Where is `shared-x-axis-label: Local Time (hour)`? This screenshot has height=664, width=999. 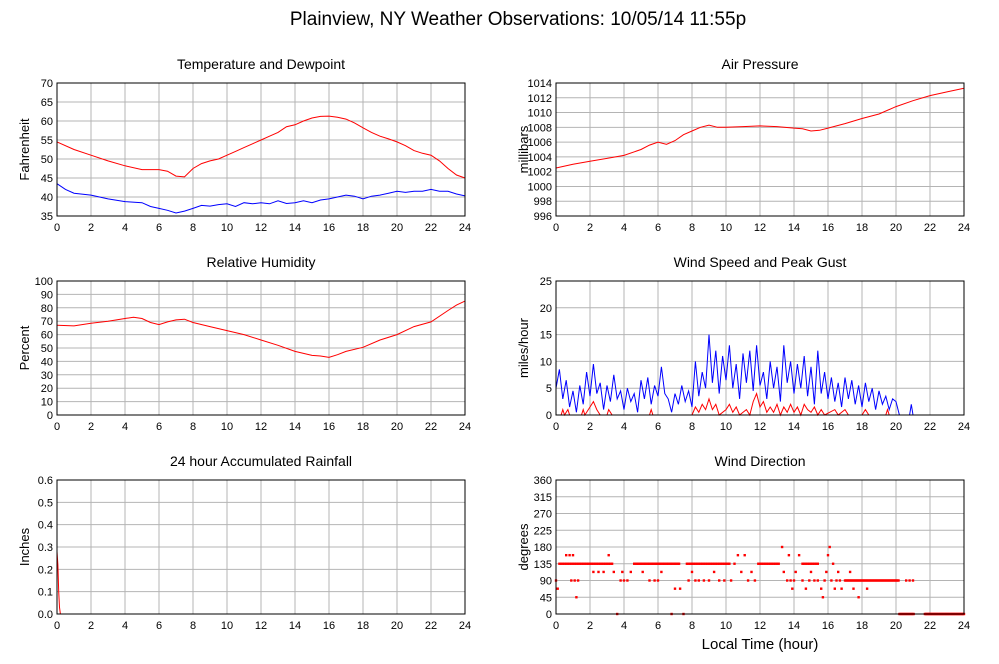 shared-x-axis-label: Local Time (hour) is located at coordinates (760, 644).